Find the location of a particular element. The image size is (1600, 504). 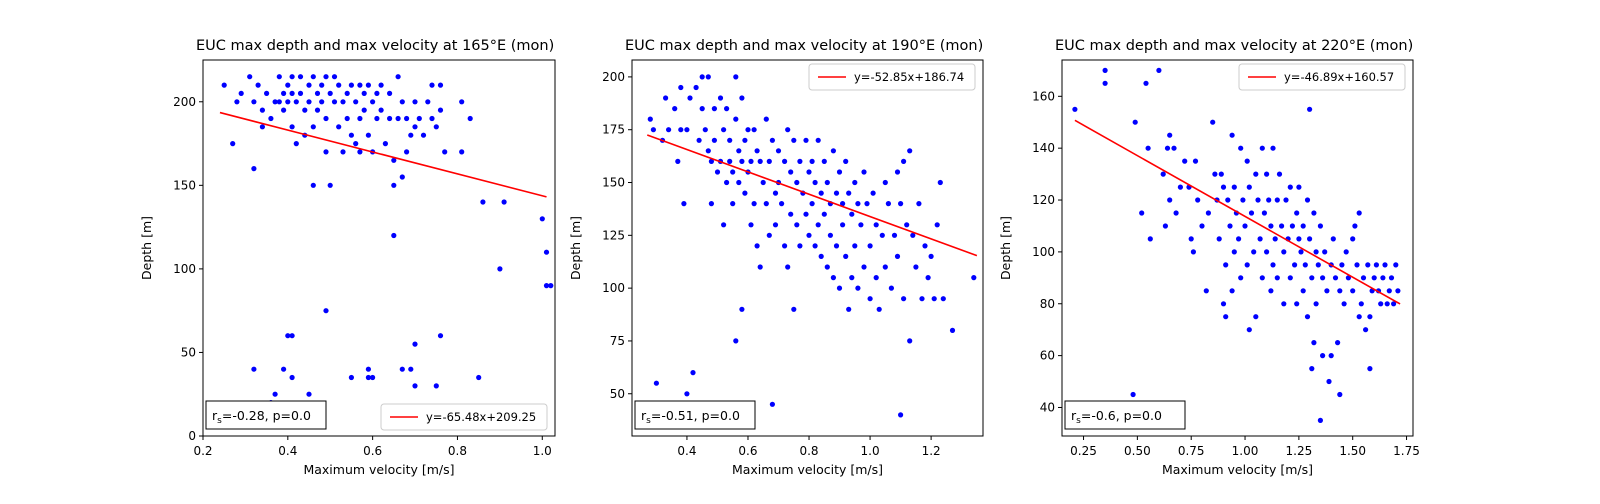

y-tick-label: 80 is located at coordinates (1047, 304).